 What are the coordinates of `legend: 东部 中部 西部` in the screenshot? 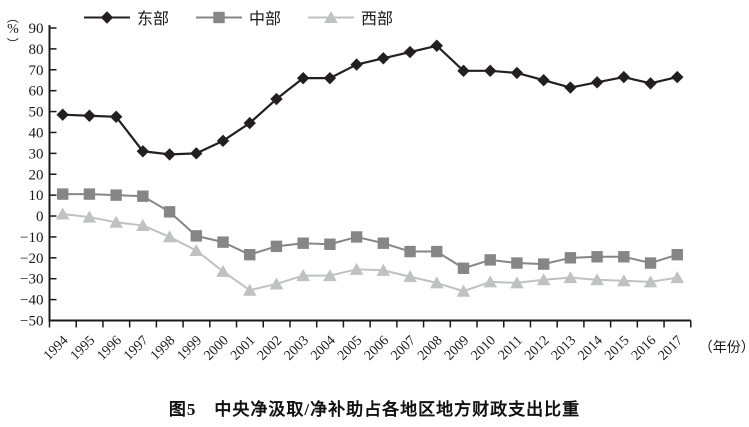 It's located at (238, 17).